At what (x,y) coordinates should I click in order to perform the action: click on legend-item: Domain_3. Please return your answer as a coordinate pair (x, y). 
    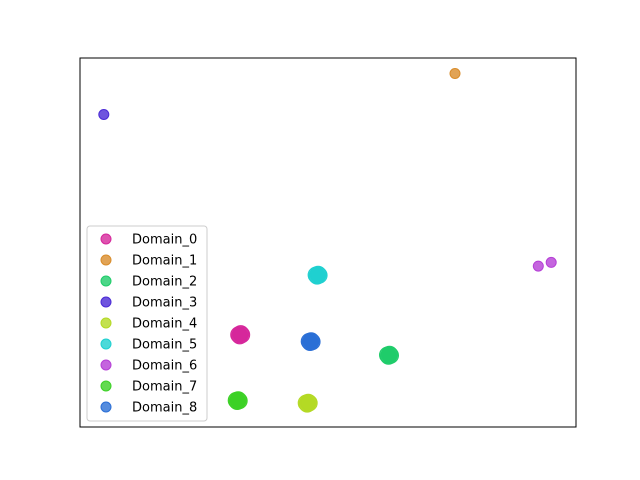
    Looking at the image, I should click on (148, 303).